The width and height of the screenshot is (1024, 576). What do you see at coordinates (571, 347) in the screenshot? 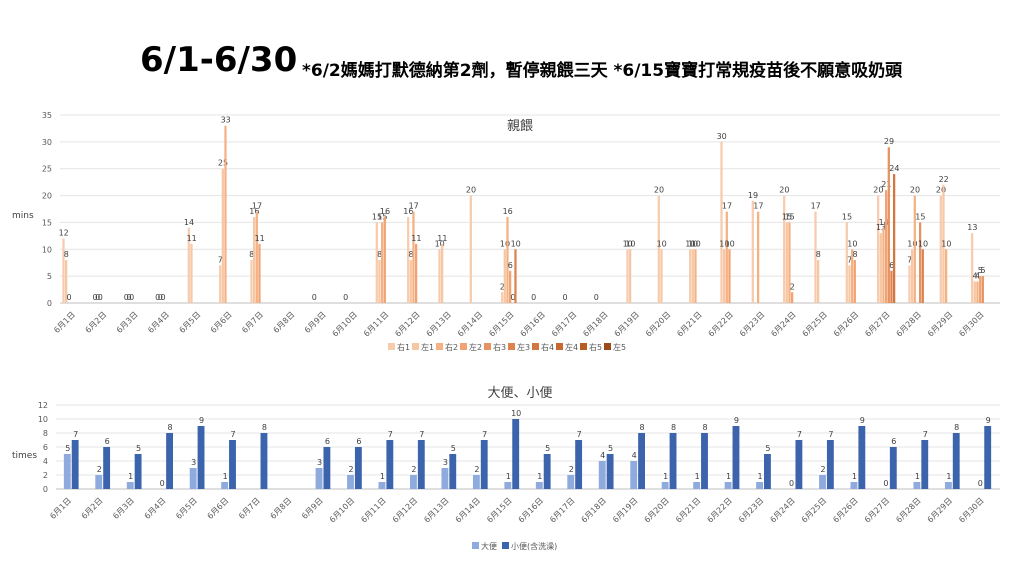
I see `legend-label: 左4` at bounding box center [571, 347].